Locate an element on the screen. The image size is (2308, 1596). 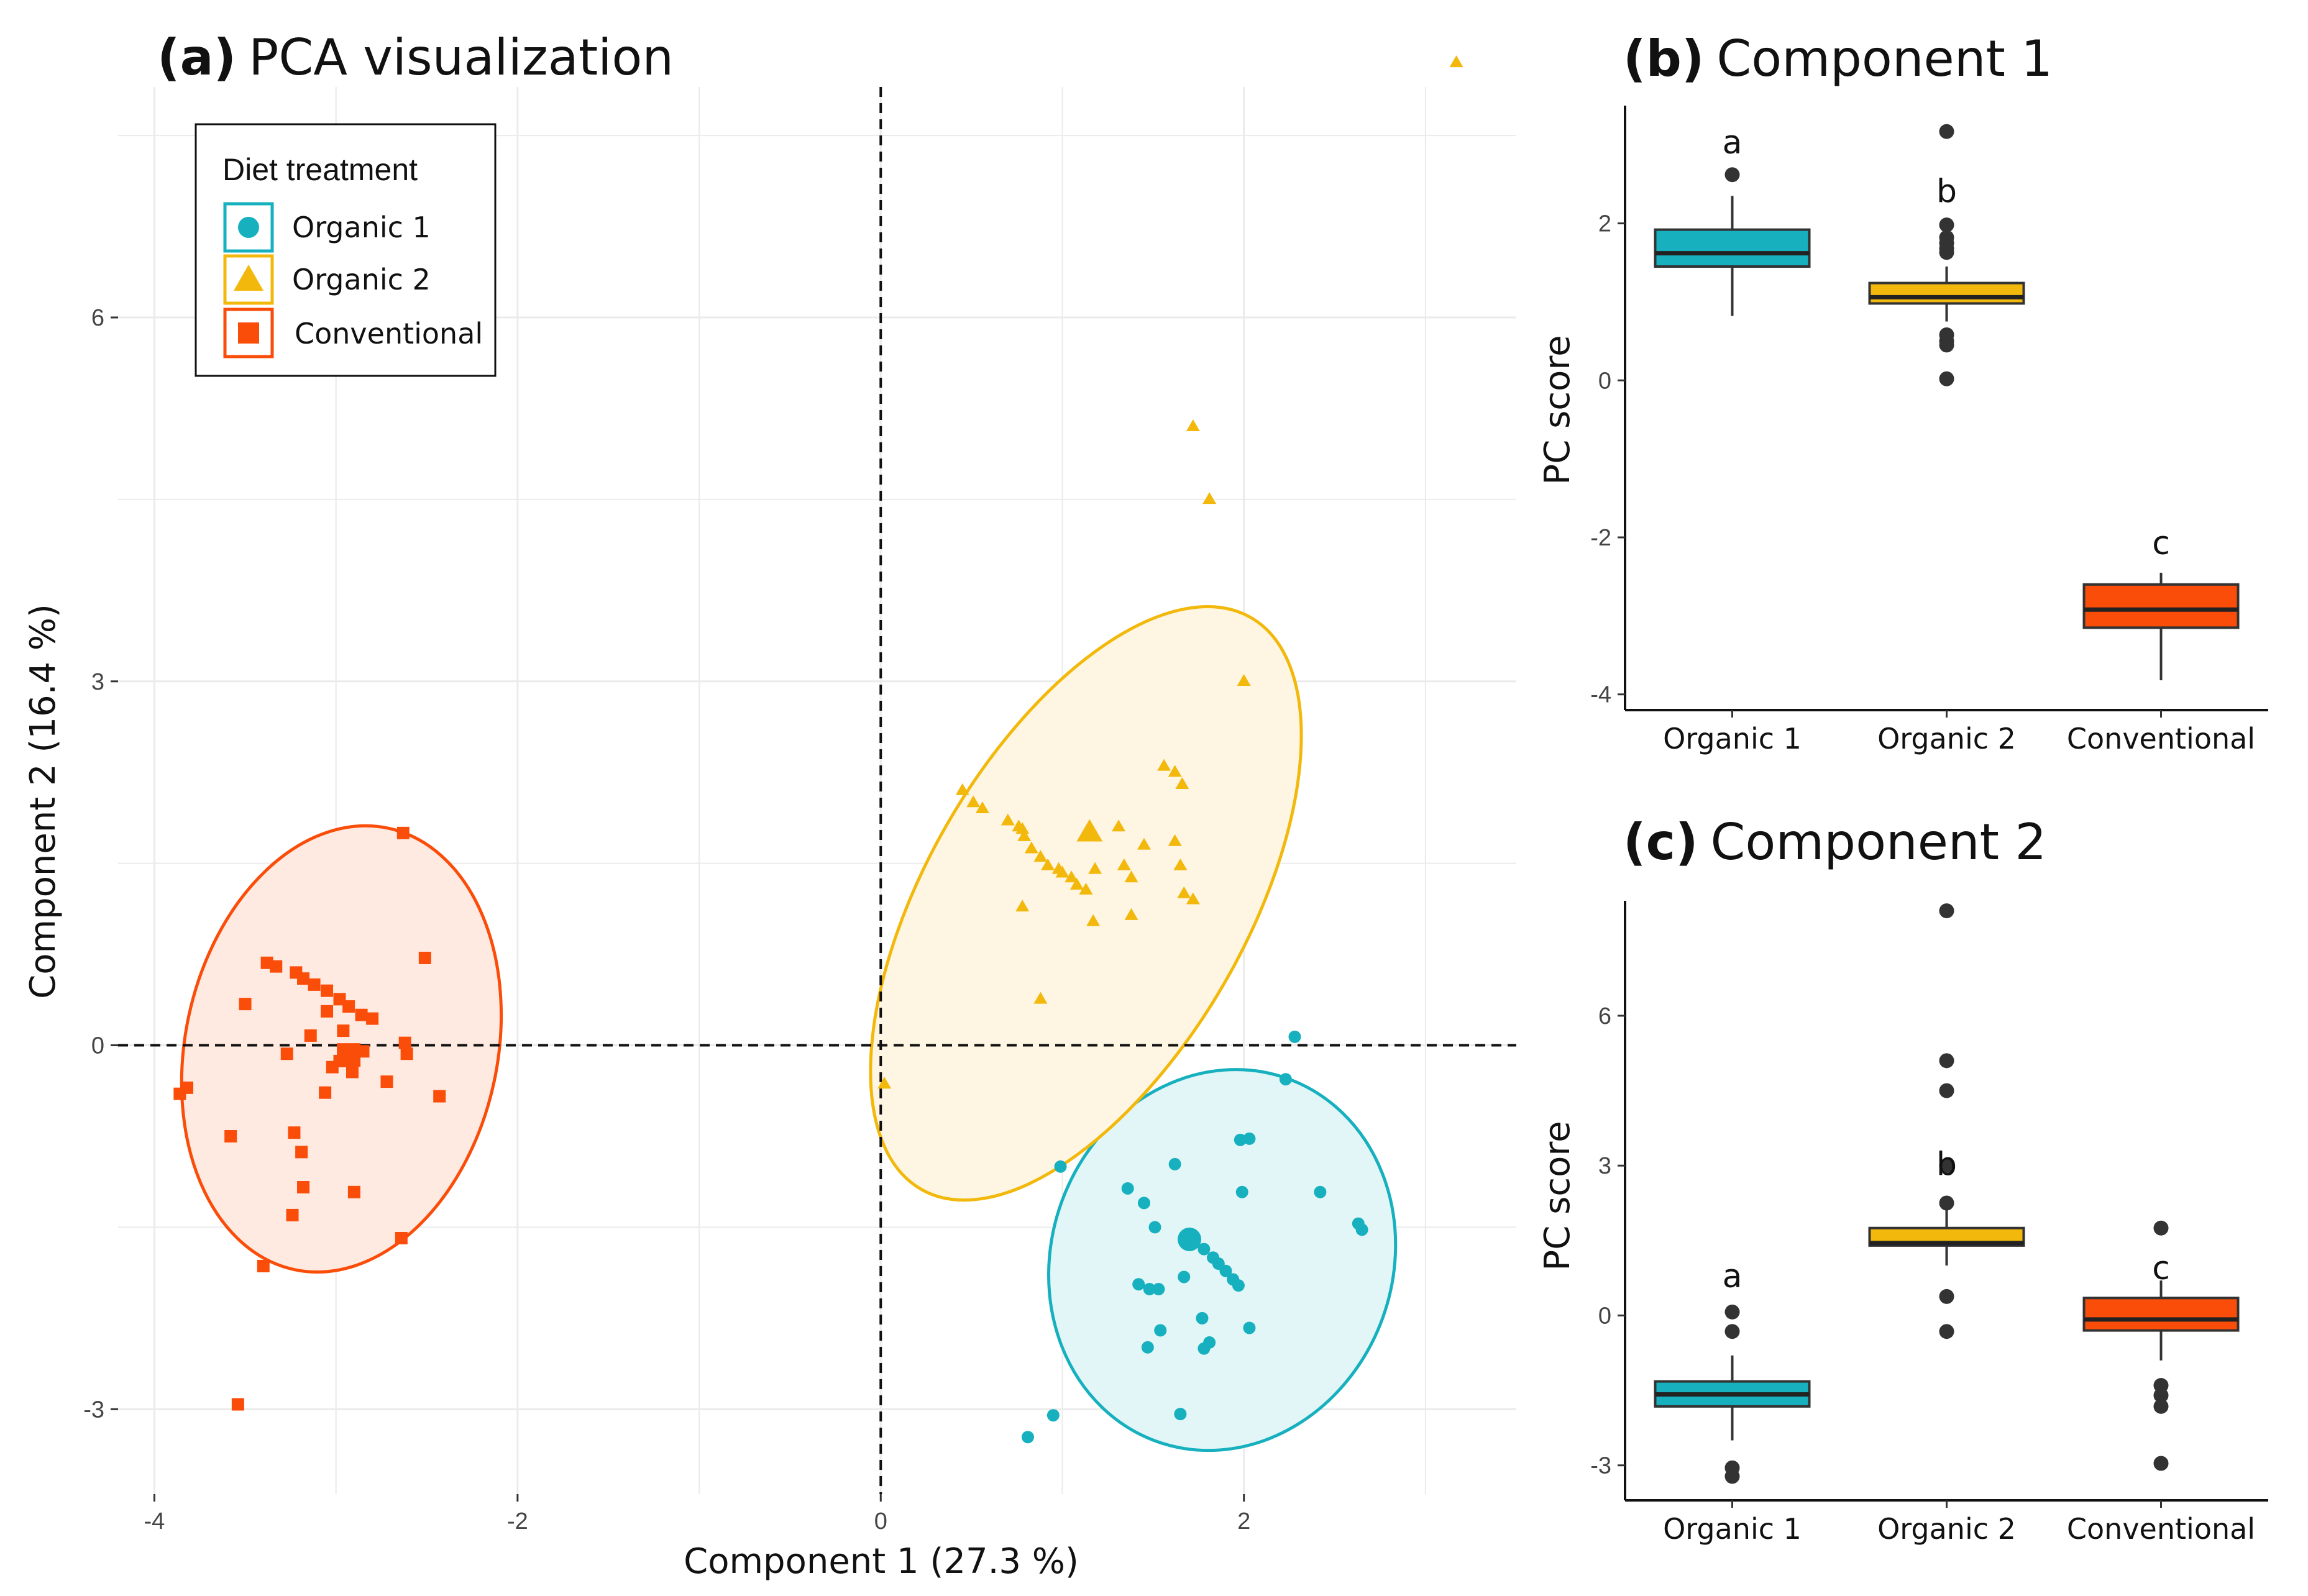
panel-c-title: (c) Component 2 is located at coordinates (1834, 842).